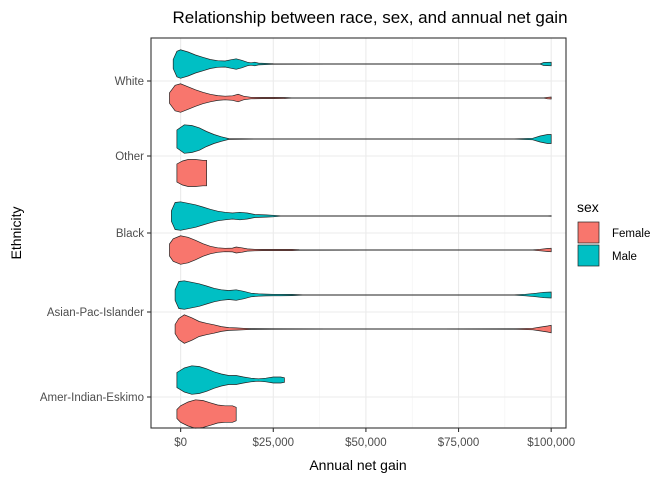 The height and width of the screenshot is (480, 672). Describe the element at coordinates (624, 257) in the screenshot. I see `legend-label-male: Male` at that location.